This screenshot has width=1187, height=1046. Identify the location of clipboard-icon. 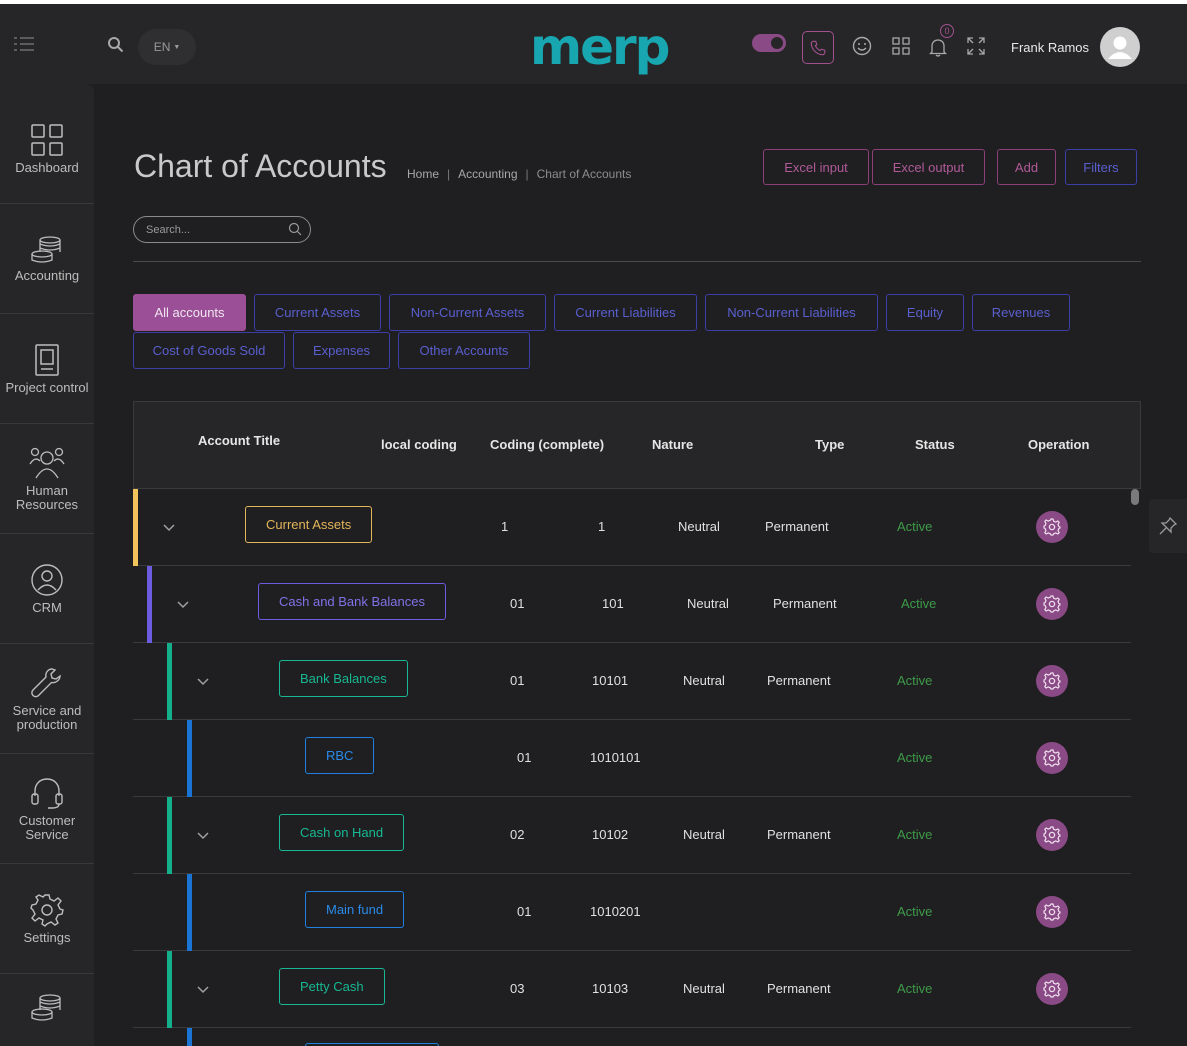
(47, 359).